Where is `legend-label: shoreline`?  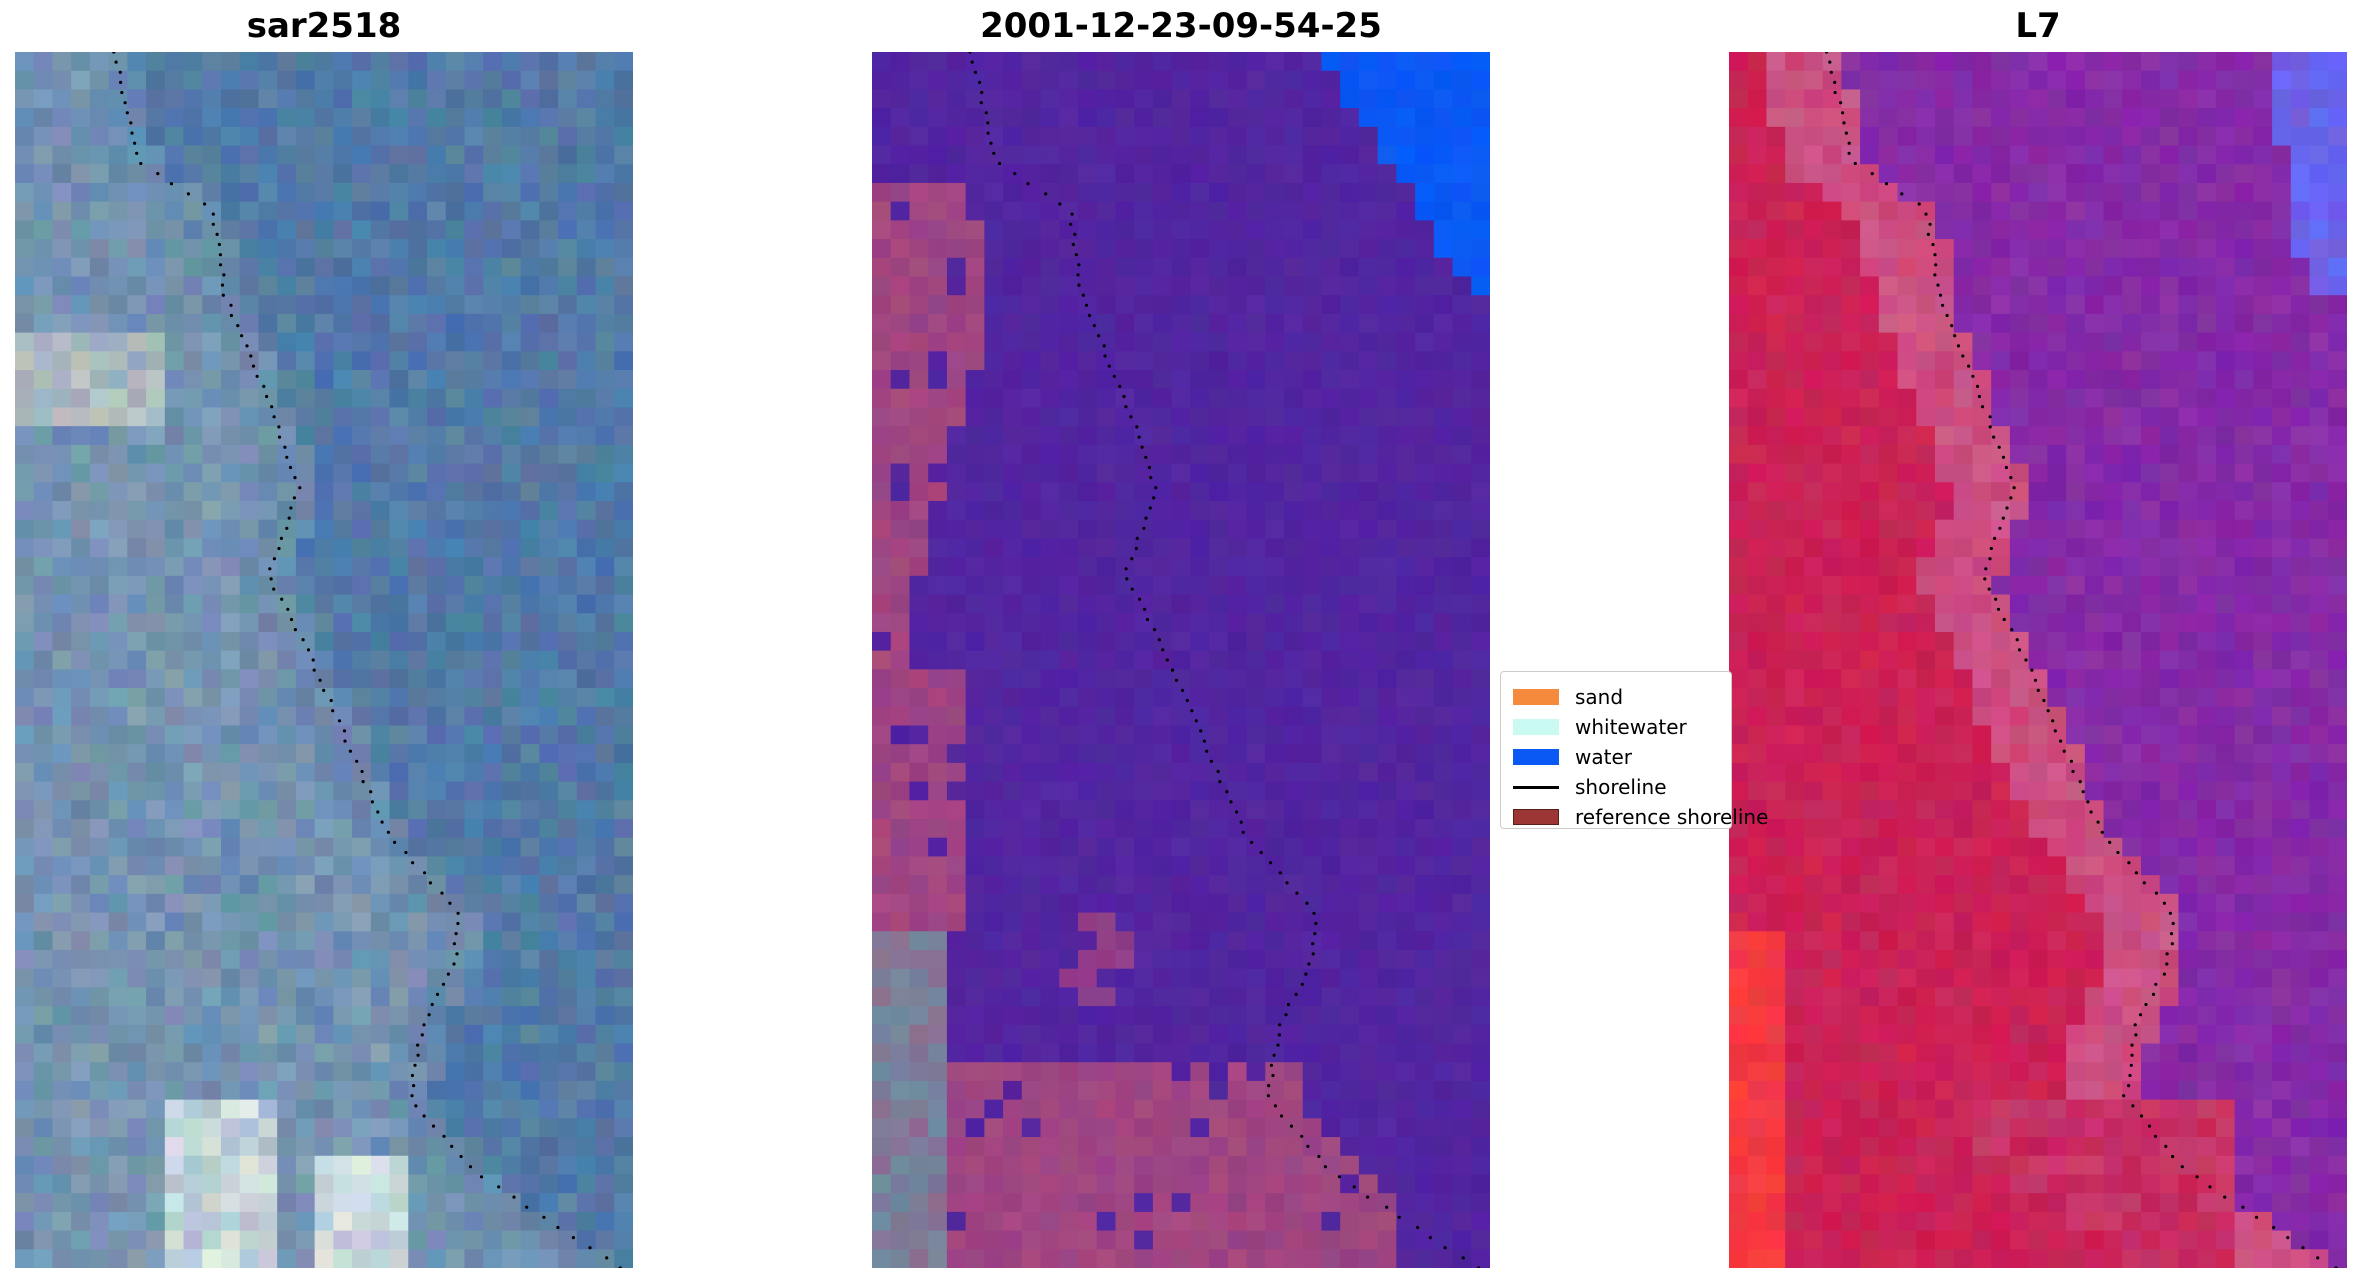
legend-label: shoreline is located at coordinates (1621, 787).